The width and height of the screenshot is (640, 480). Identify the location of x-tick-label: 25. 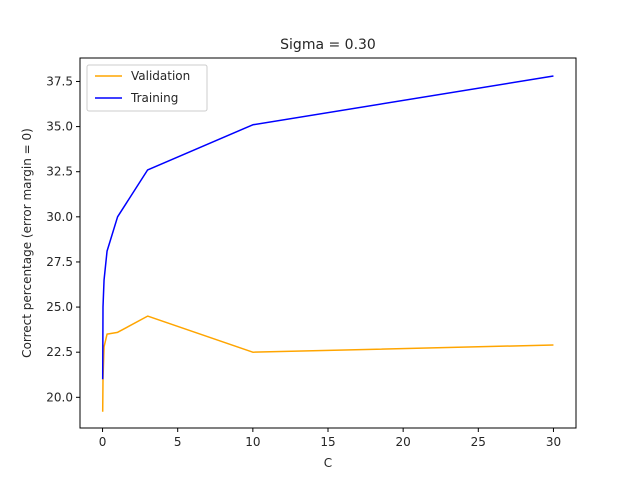
(478, 442).